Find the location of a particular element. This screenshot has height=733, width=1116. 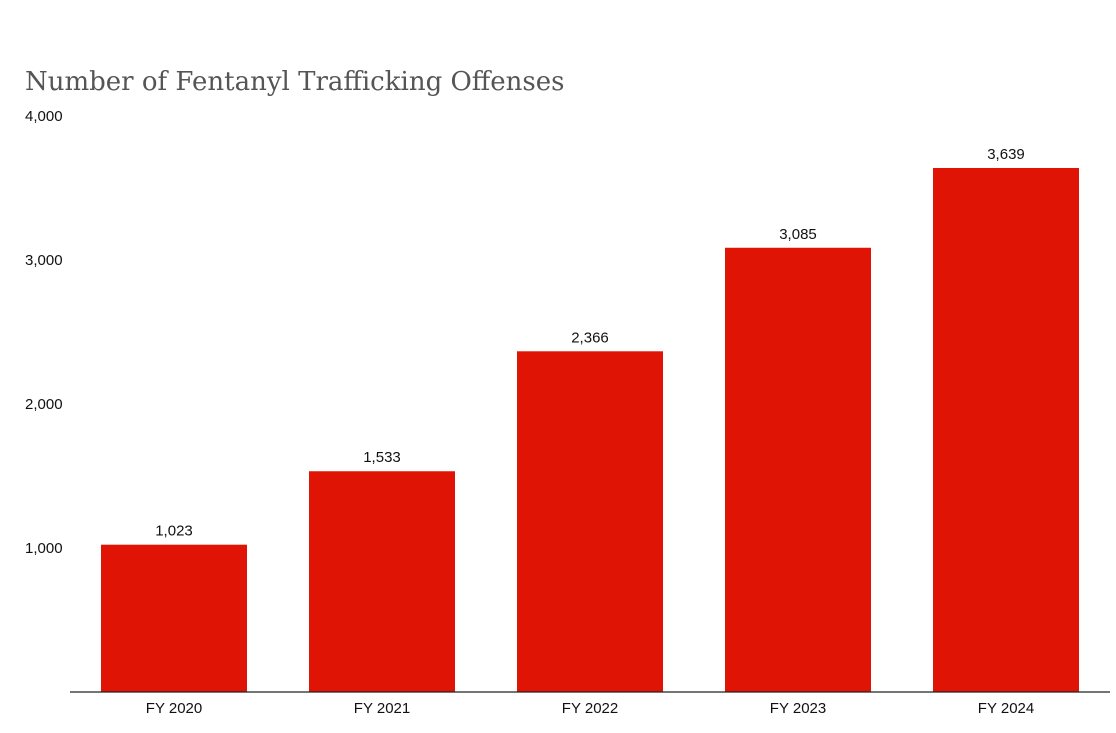

y-tick-label: 4,000 is located at coordinates (44, 116).